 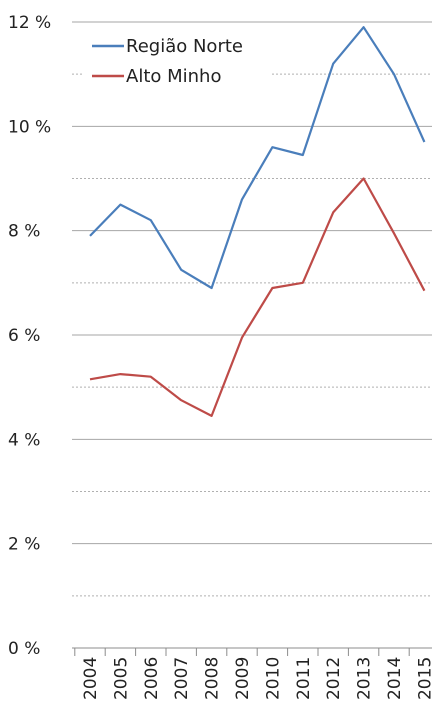 I want to click on legend: Região Norte Alto Minho, so click(x=178, y=62).